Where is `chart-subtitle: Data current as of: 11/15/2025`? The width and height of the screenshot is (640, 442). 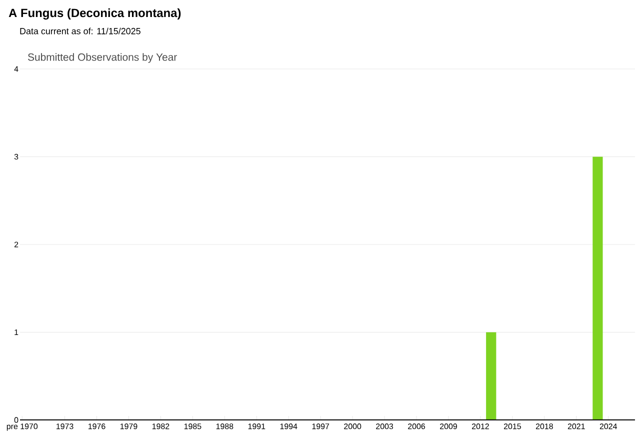 chart-subtitle: Data current as of: 11/15/2025 is located at coordinates (80, 31).